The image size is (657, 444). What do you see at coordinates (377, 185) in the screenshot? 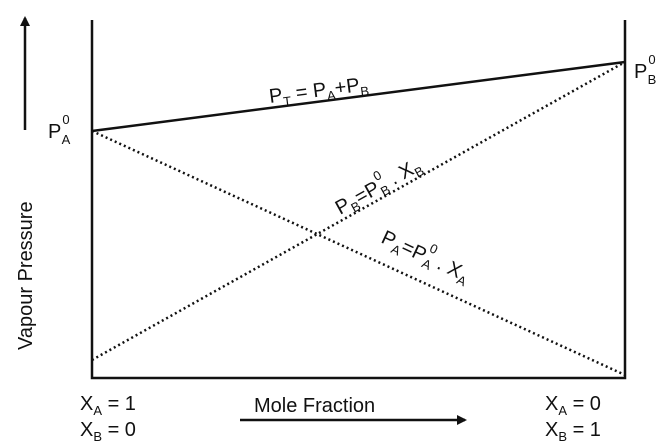
I see `pb-label: PB=P0B . XB` at bounding box center [377, 185].